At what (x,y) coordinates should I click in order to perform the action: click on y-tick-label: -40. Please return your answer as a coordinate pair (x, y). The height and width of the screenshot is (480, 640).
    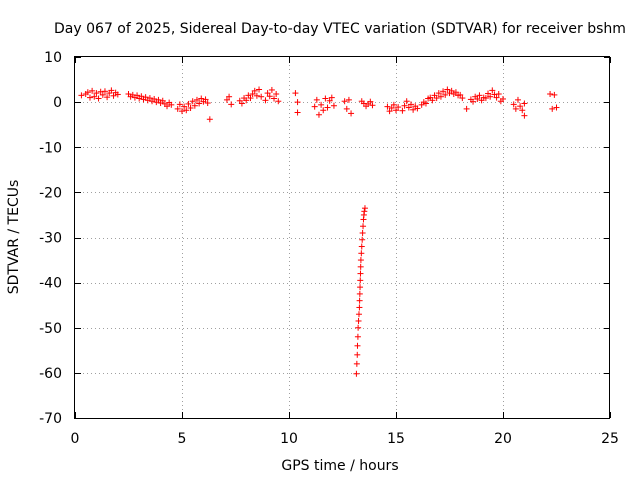
    Looking at the image, I should click on (50, 284).